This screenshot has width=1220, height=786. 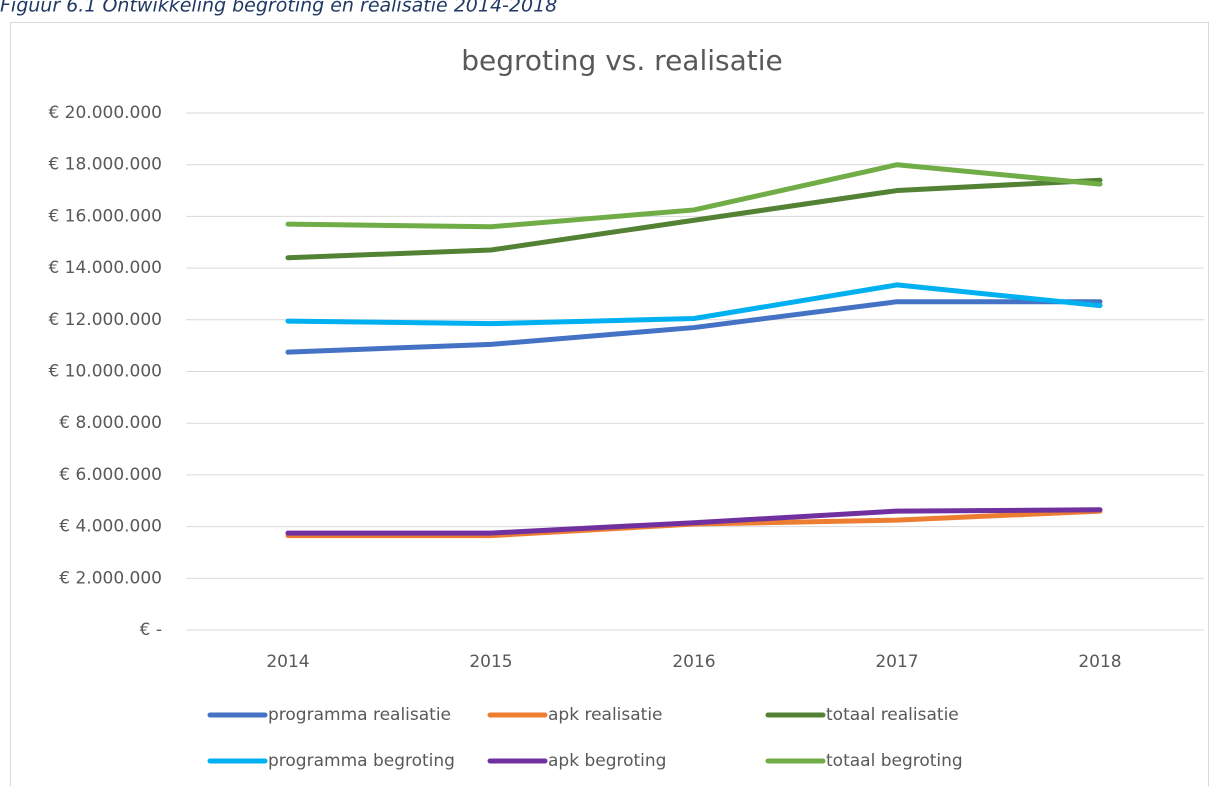 What do you see at coordinates (105, 216) in the screenshot?
I see `y-tick-label: € 16.000.000` at bounding box center [105, 216].